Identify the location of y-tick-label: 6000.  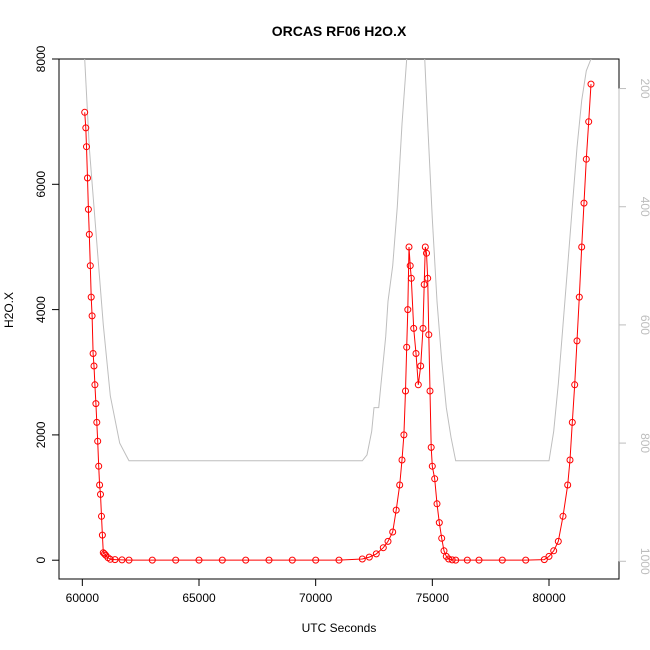
(41, 184).